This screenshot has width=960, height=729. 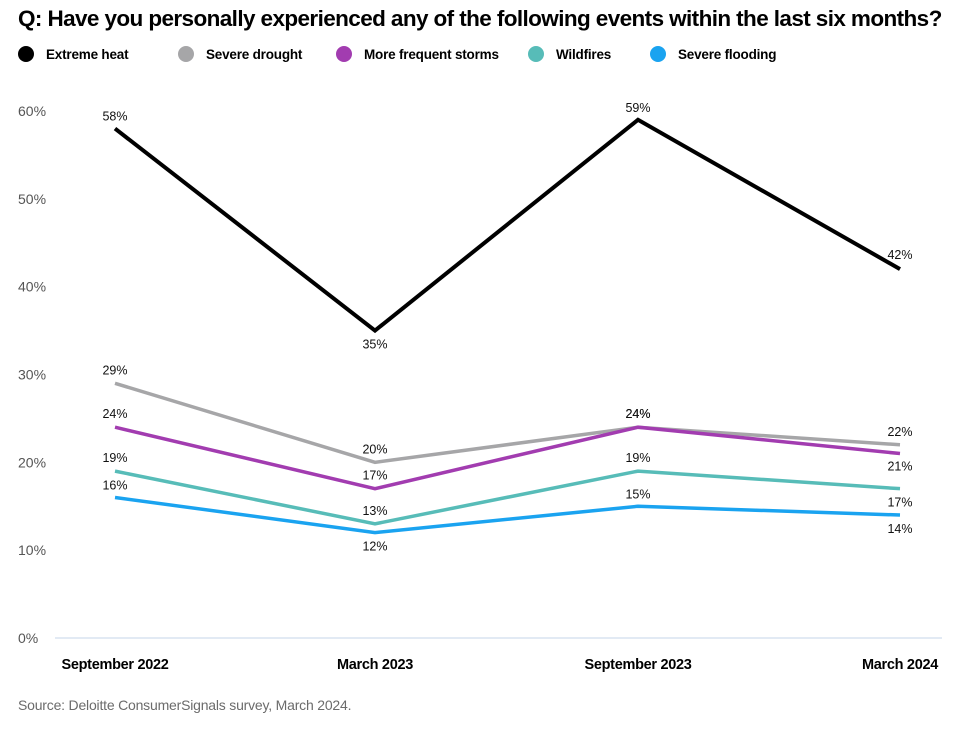 What do you see at coordinates (374, 511) in the screenshot?
I see `data-label: 13%` at bounding box center [374, 511].